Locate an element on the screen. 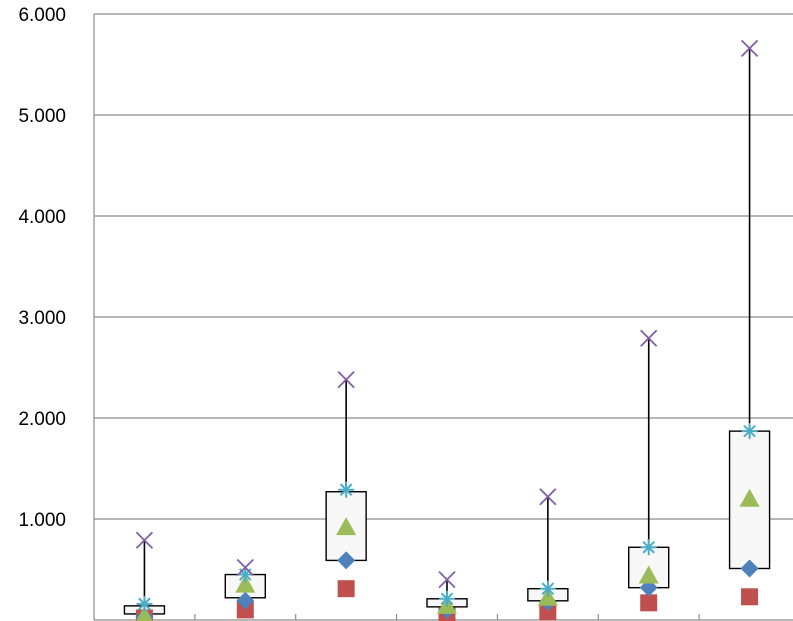 The image size is (793, 621). y-tick-label: 5.000 is located at coordinates (42, 116).